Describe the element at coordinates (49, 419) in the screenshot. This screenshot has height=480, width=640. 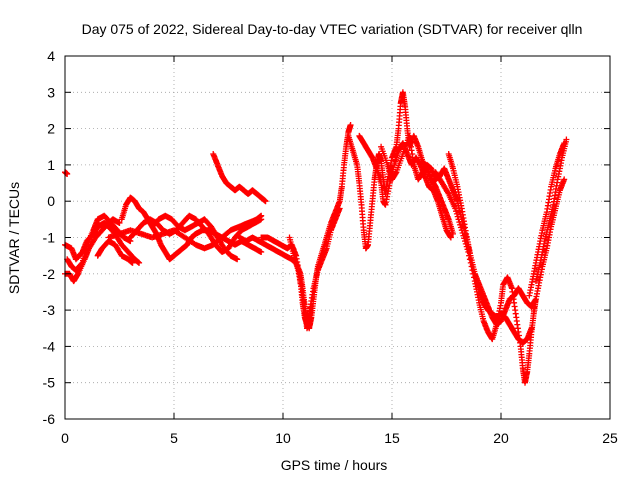
I see `y-tick-label: -6` at that location.